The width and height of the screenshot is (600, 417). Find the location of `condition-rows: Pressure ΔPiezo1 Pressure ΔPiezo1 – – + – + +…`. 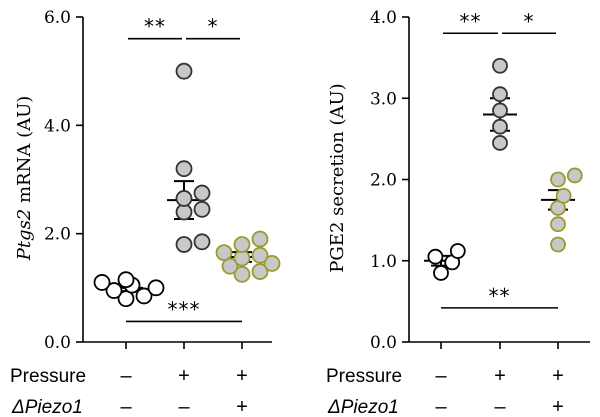

condition-rows: Pressure ΔPiezo1 Pressure ΔPiezo1 – – + – + +… is located at coordinates (287, 391).